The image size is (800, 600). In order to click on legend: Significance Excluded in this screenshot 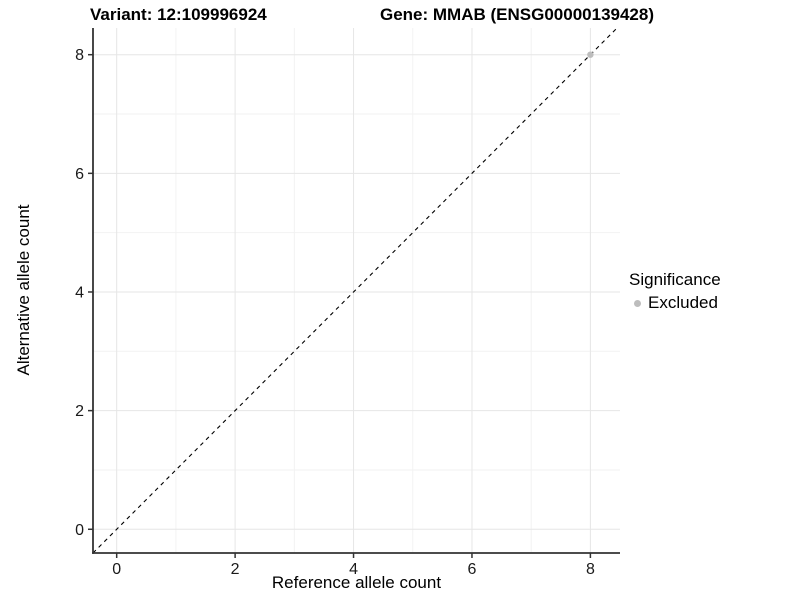, I will do `click(675, 291)`.